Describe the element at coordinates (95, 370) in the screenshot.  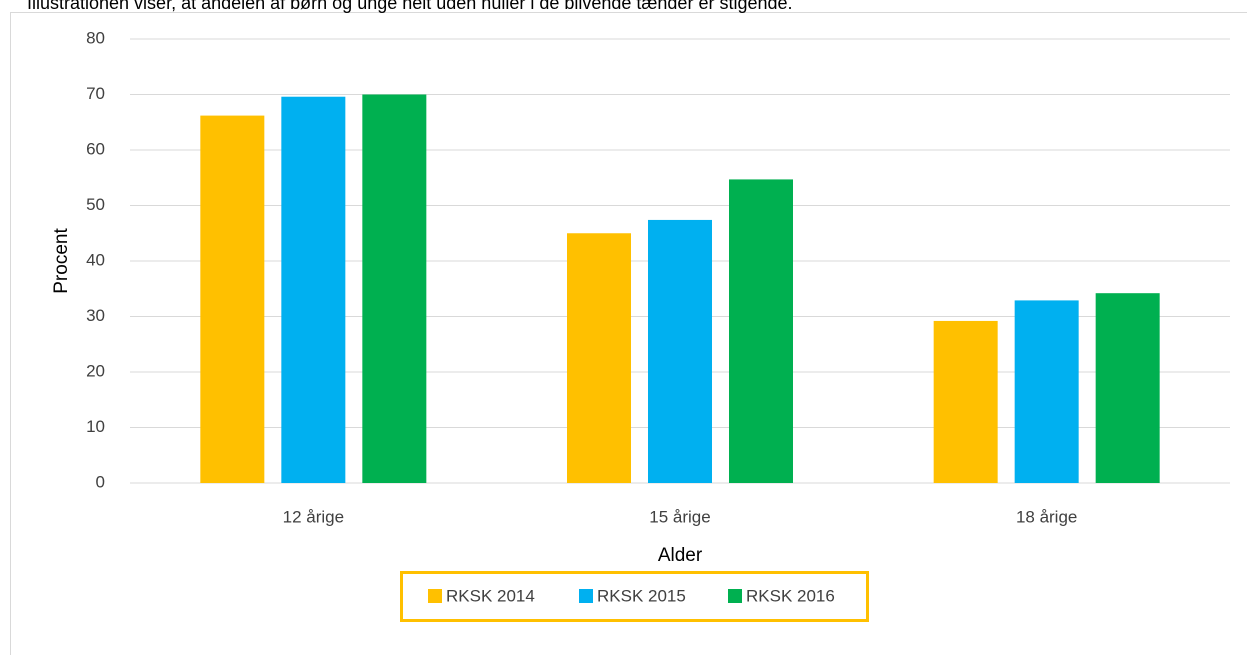
I see `y-tick-label: 20` at that location.